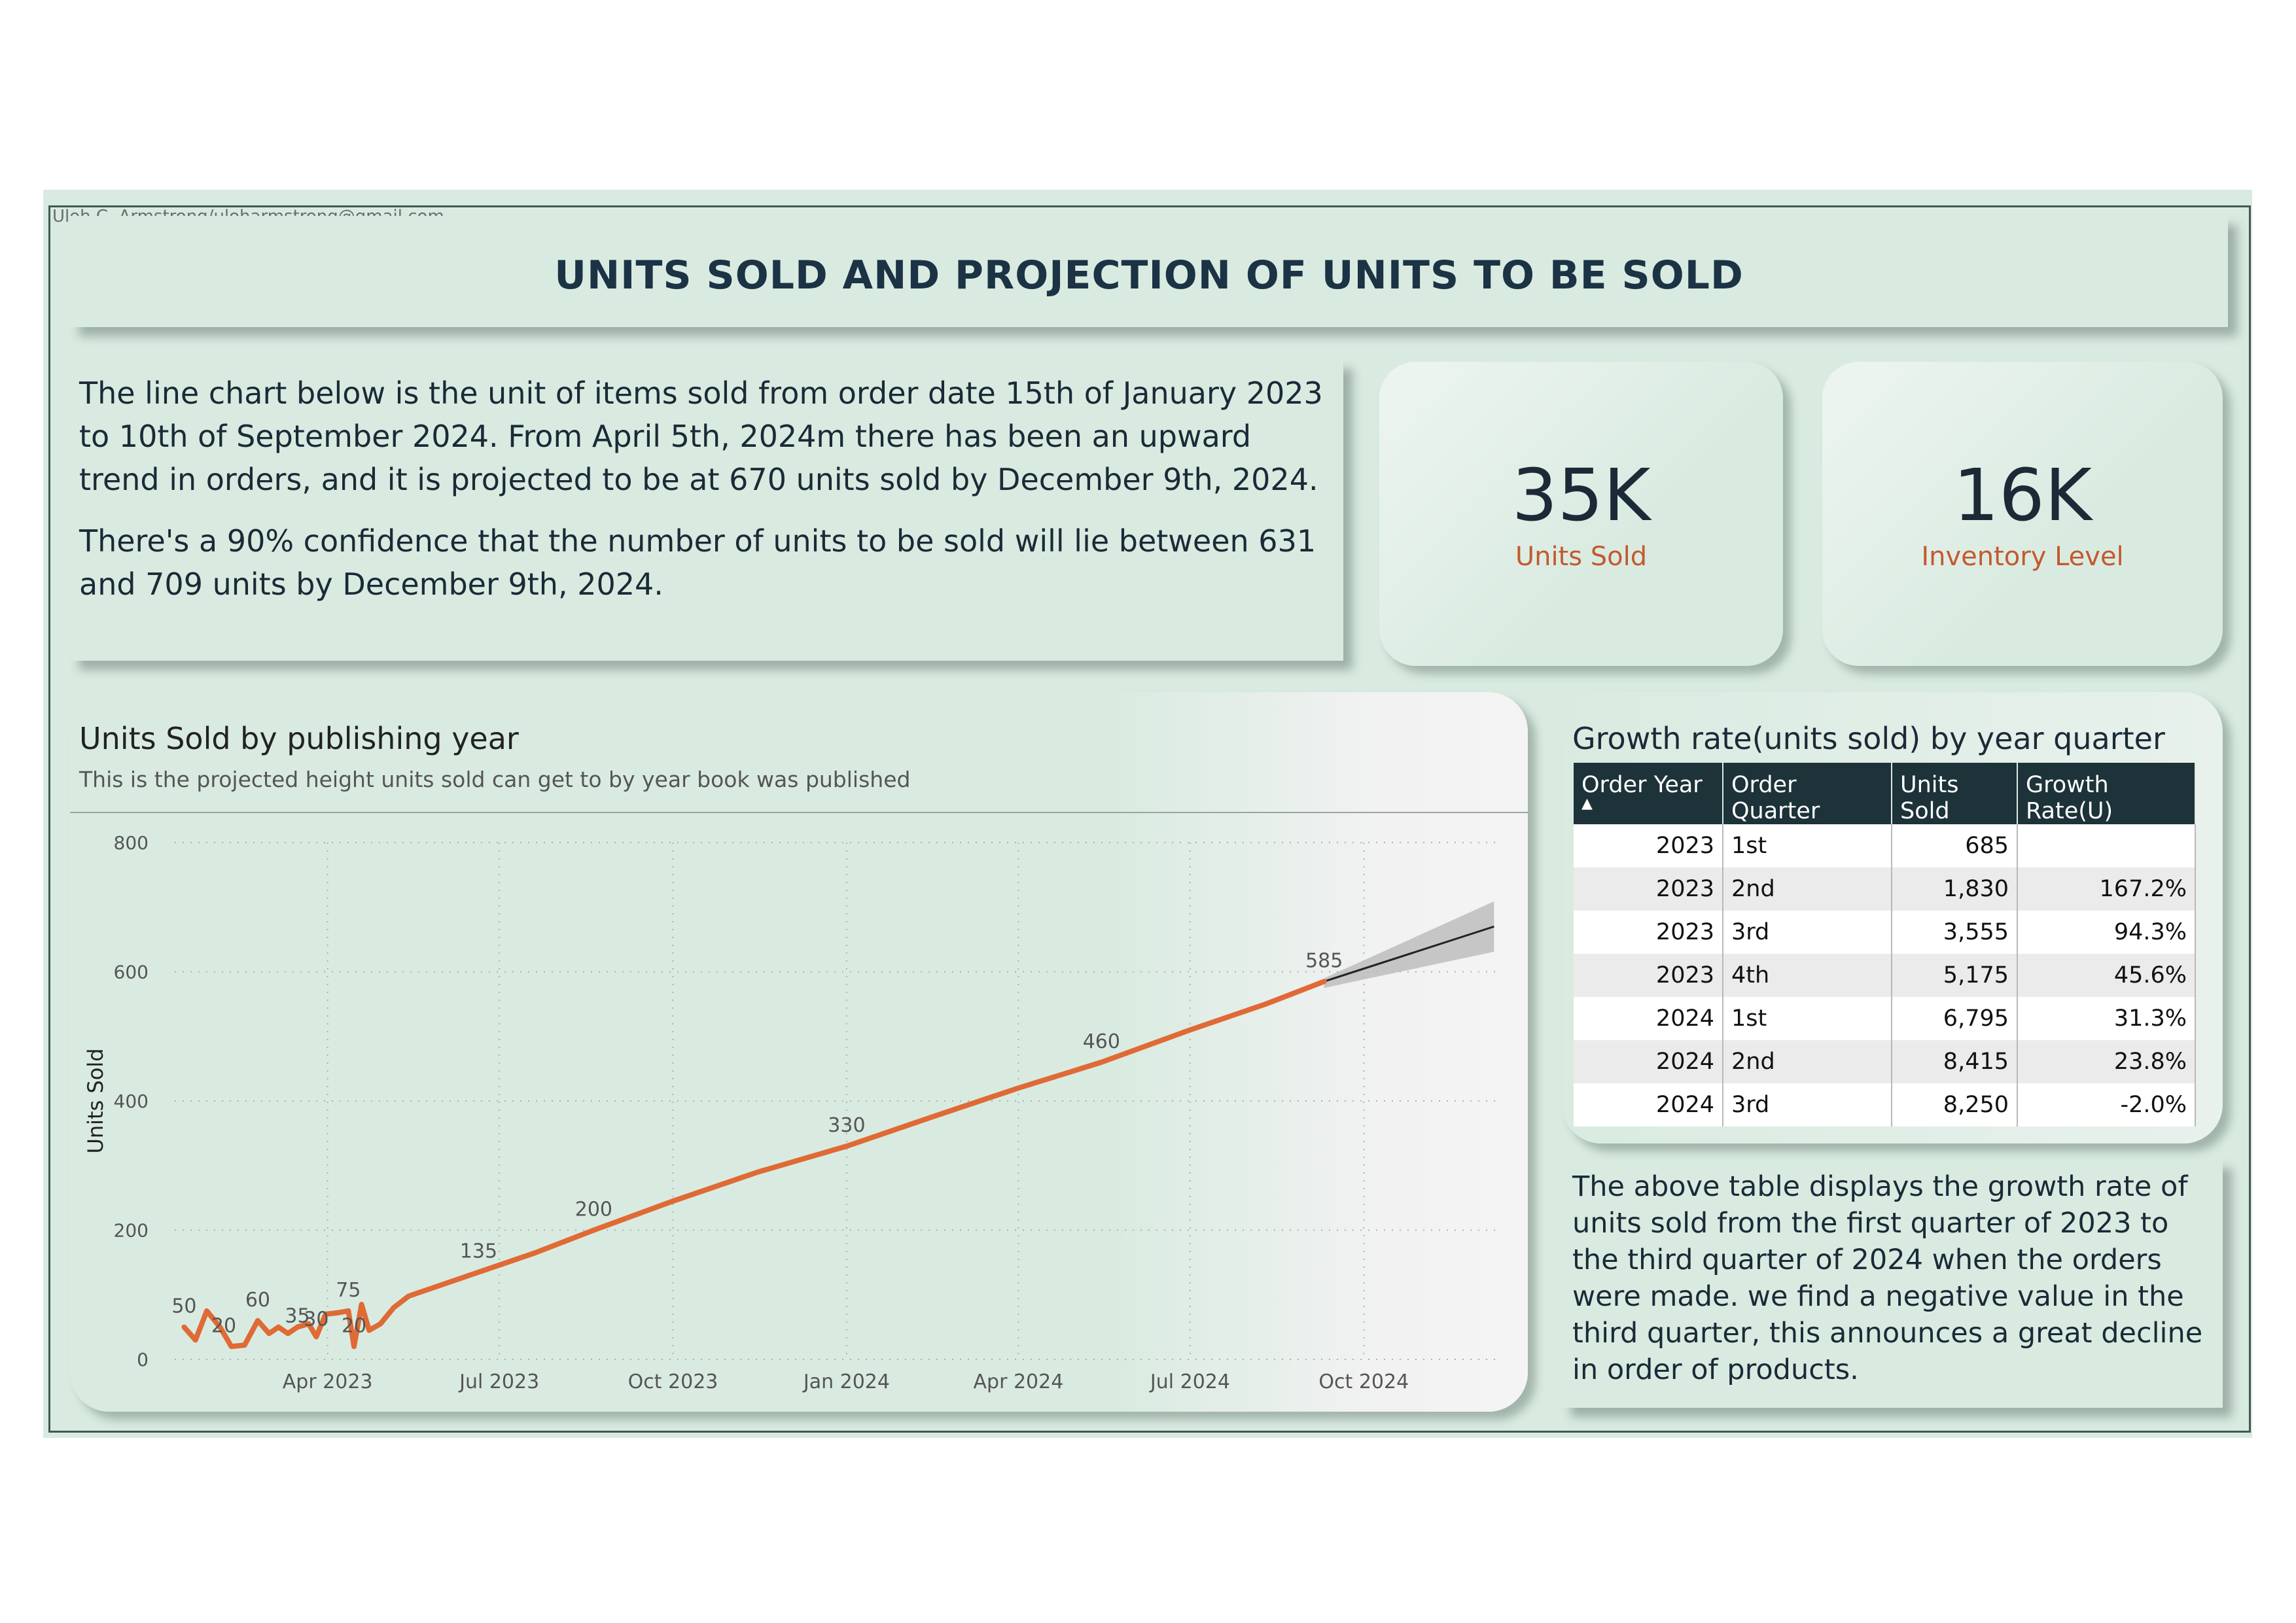 This screenshot has height=1623, width=2296. What do you see at coordinates (1642, 785) in the screenshot?
I see `column-header-label: Order Year` at bounding box center [1642, 785].